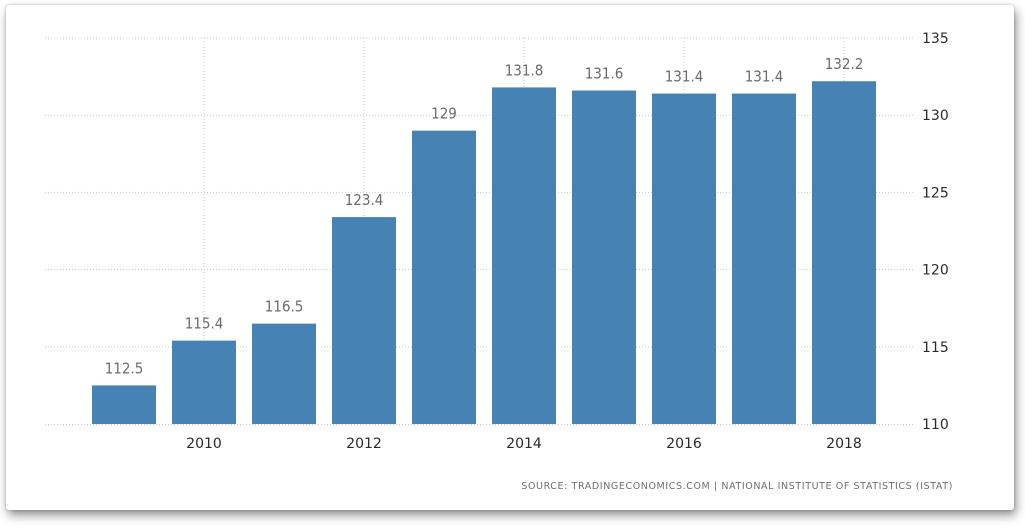  Describe the element at coordinates (935, 425) in the screenshot. I see `y-tick-label: 110` at that location.